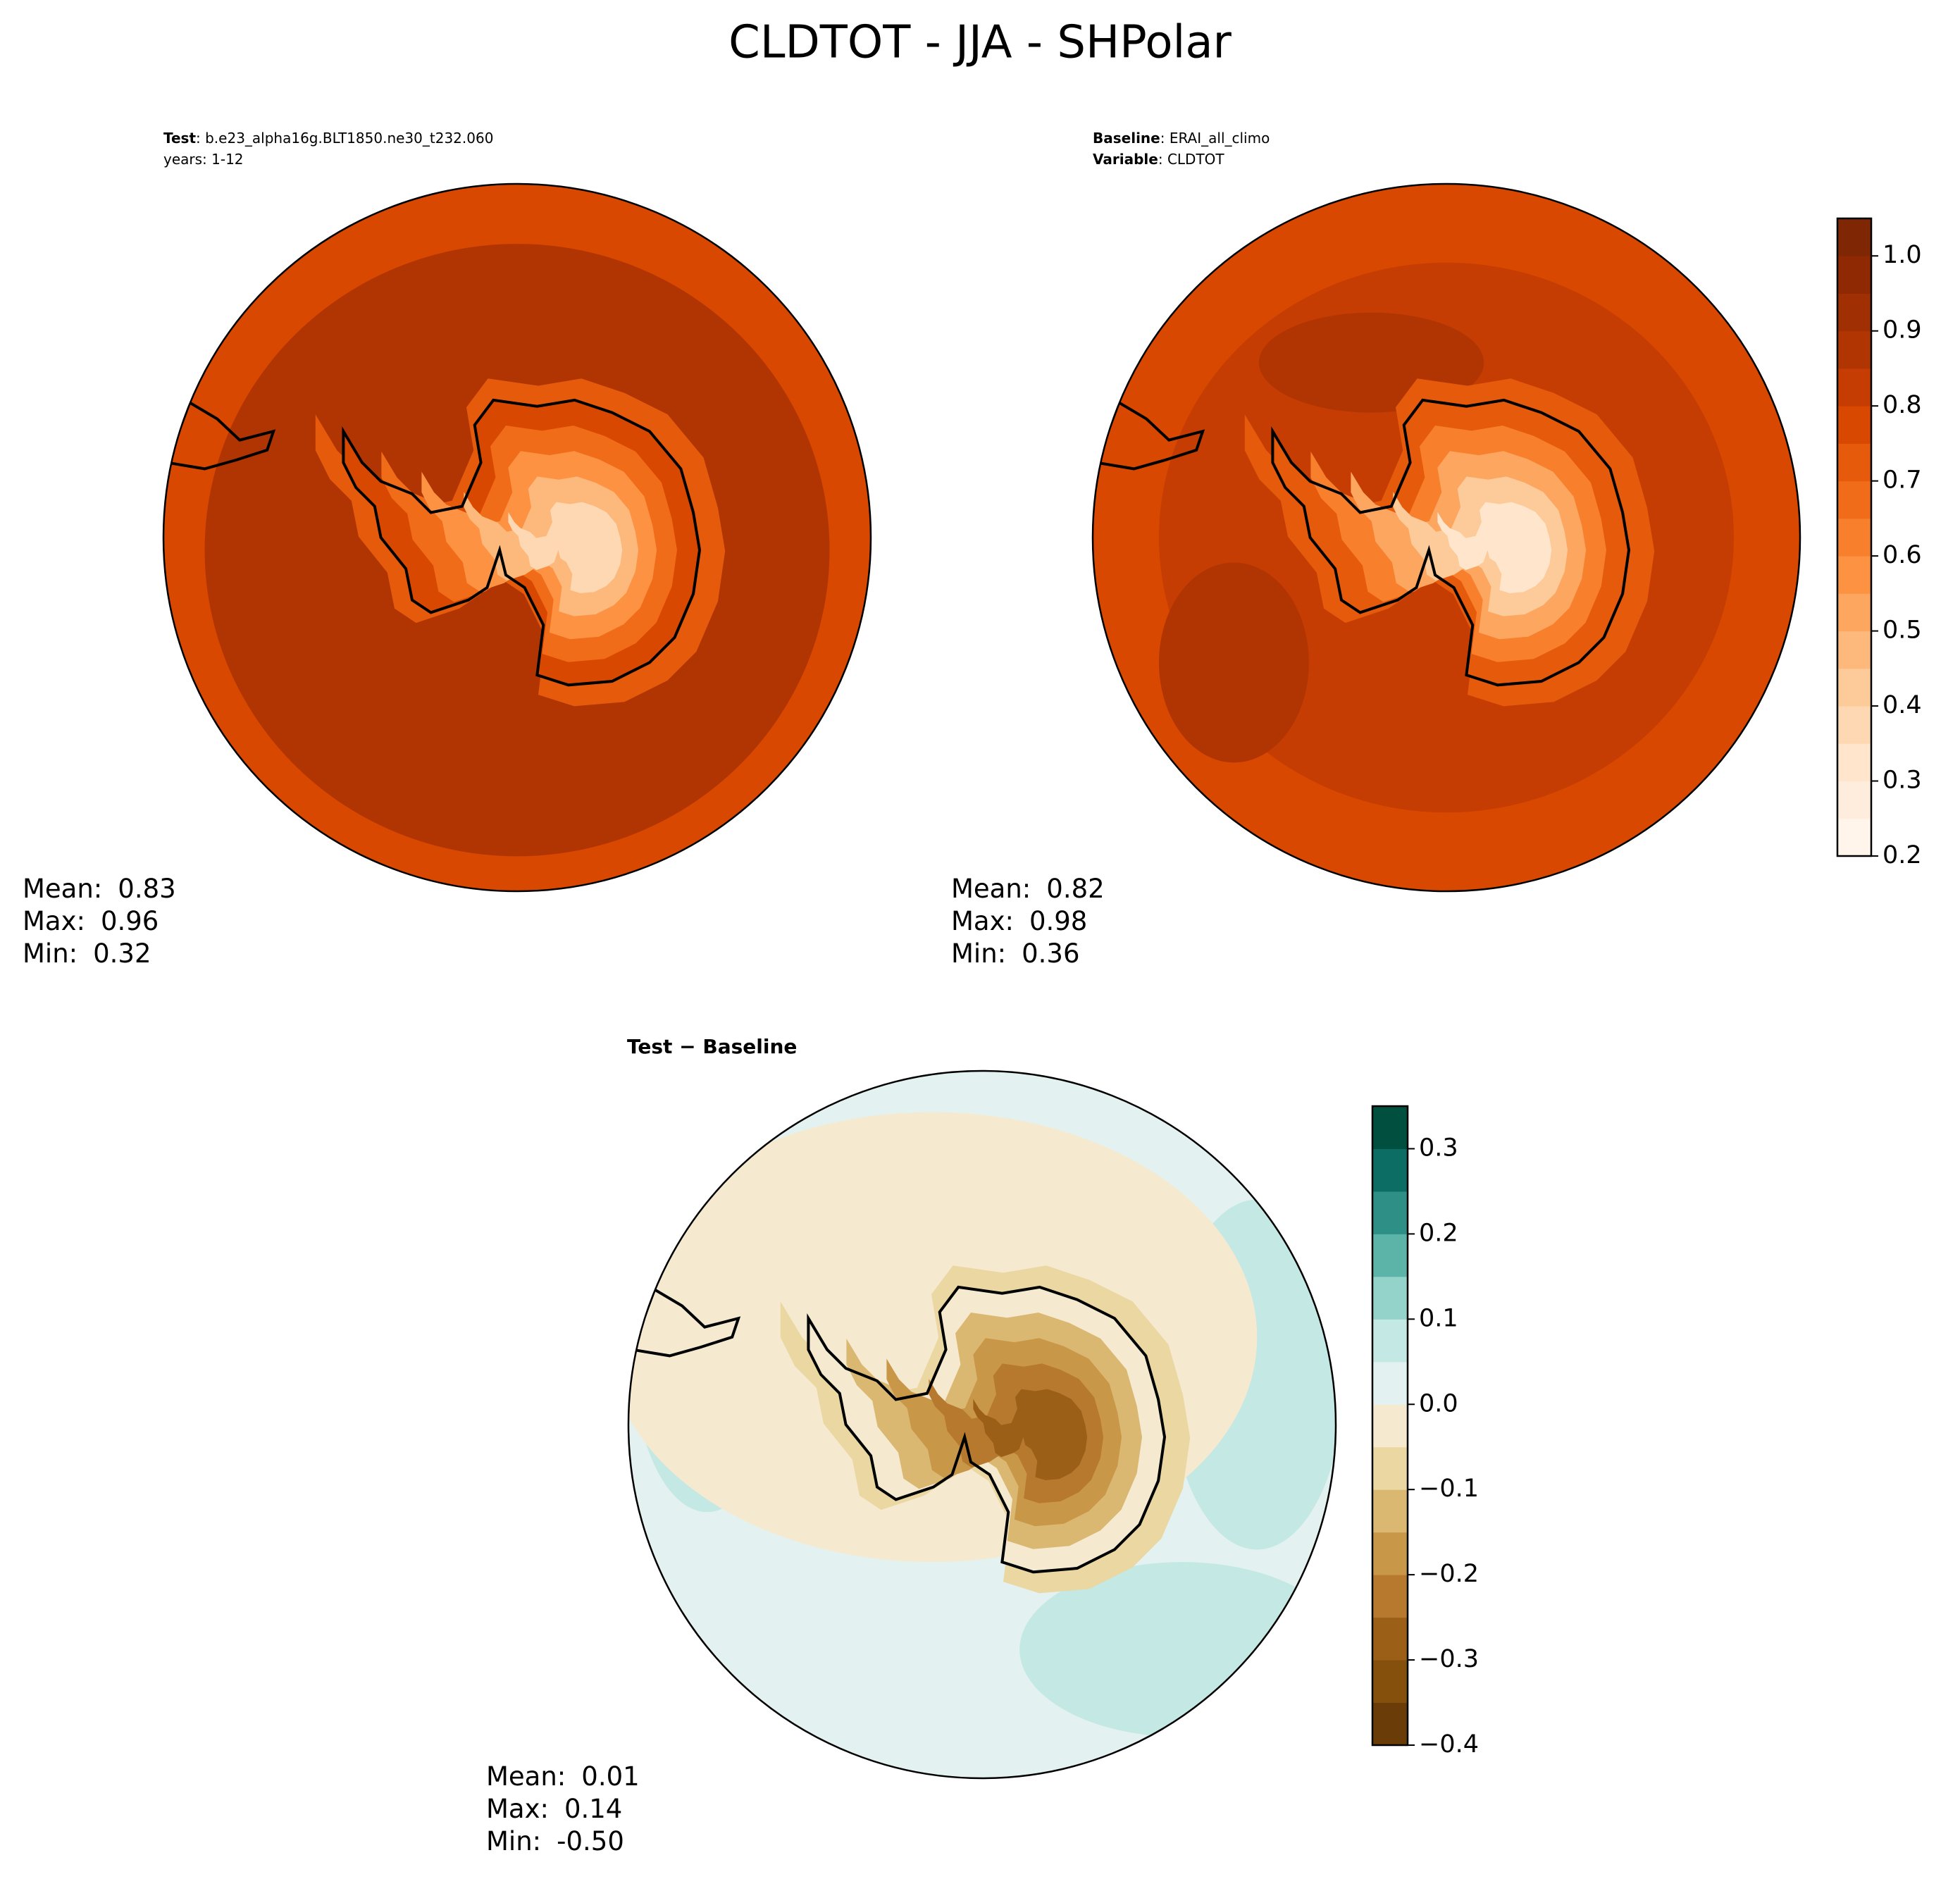 This screenshot has width=1960, height=1879. I want to click on stat: Min: -0.50, so click(555, 1841).